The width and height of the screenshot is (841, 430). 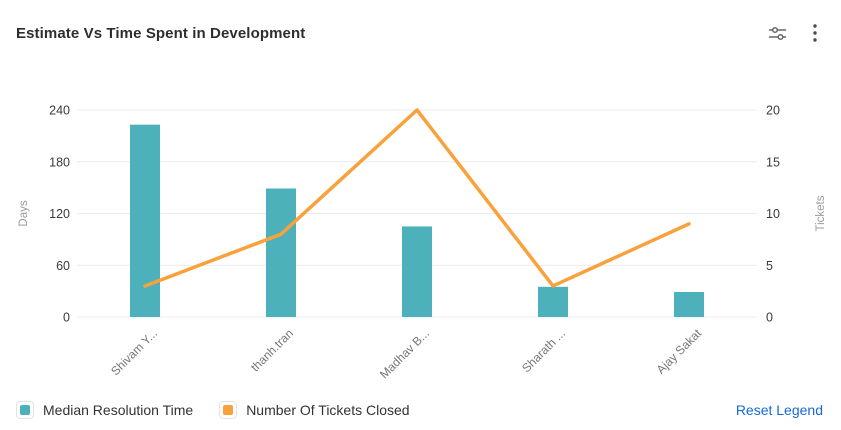 What do you see at coordinates (328, 410) in the screenshot?
I see `legend-label: Number Of Tickets Closed` at bounding box center [328, 410].